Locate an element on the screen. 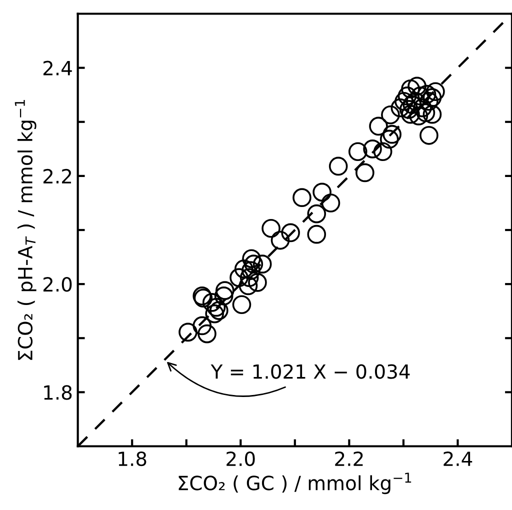 This screenshot has height=510, width=512. x-tick-label: 2.0 is located at coordinates (240, 458).